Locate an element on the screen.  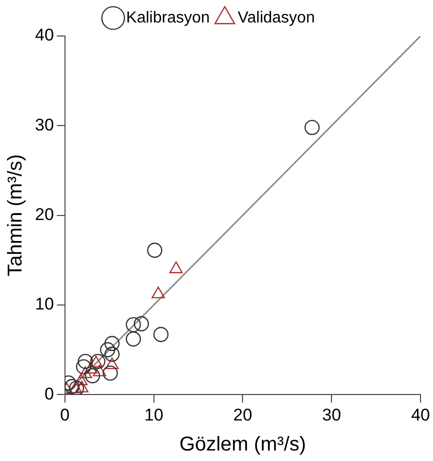
y-tick-label: 30 is located at coordinates (44, 124).